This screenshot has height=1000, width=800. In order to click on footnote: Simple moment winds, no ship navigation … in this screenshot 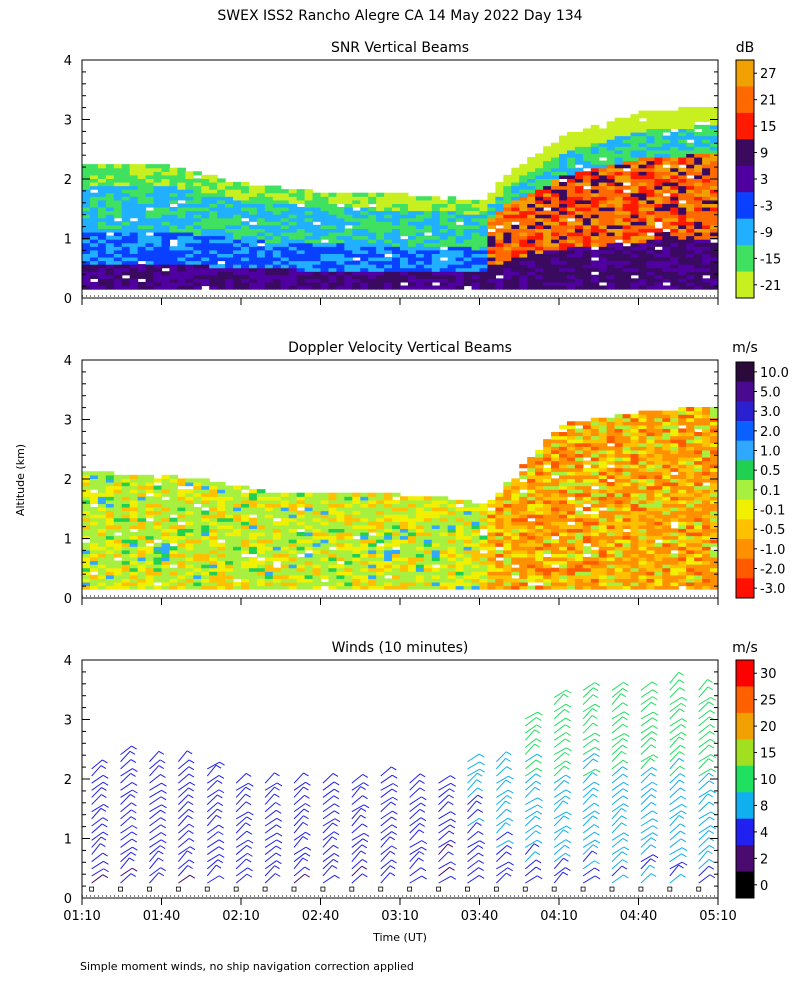, I will do `click(247, 966)`.